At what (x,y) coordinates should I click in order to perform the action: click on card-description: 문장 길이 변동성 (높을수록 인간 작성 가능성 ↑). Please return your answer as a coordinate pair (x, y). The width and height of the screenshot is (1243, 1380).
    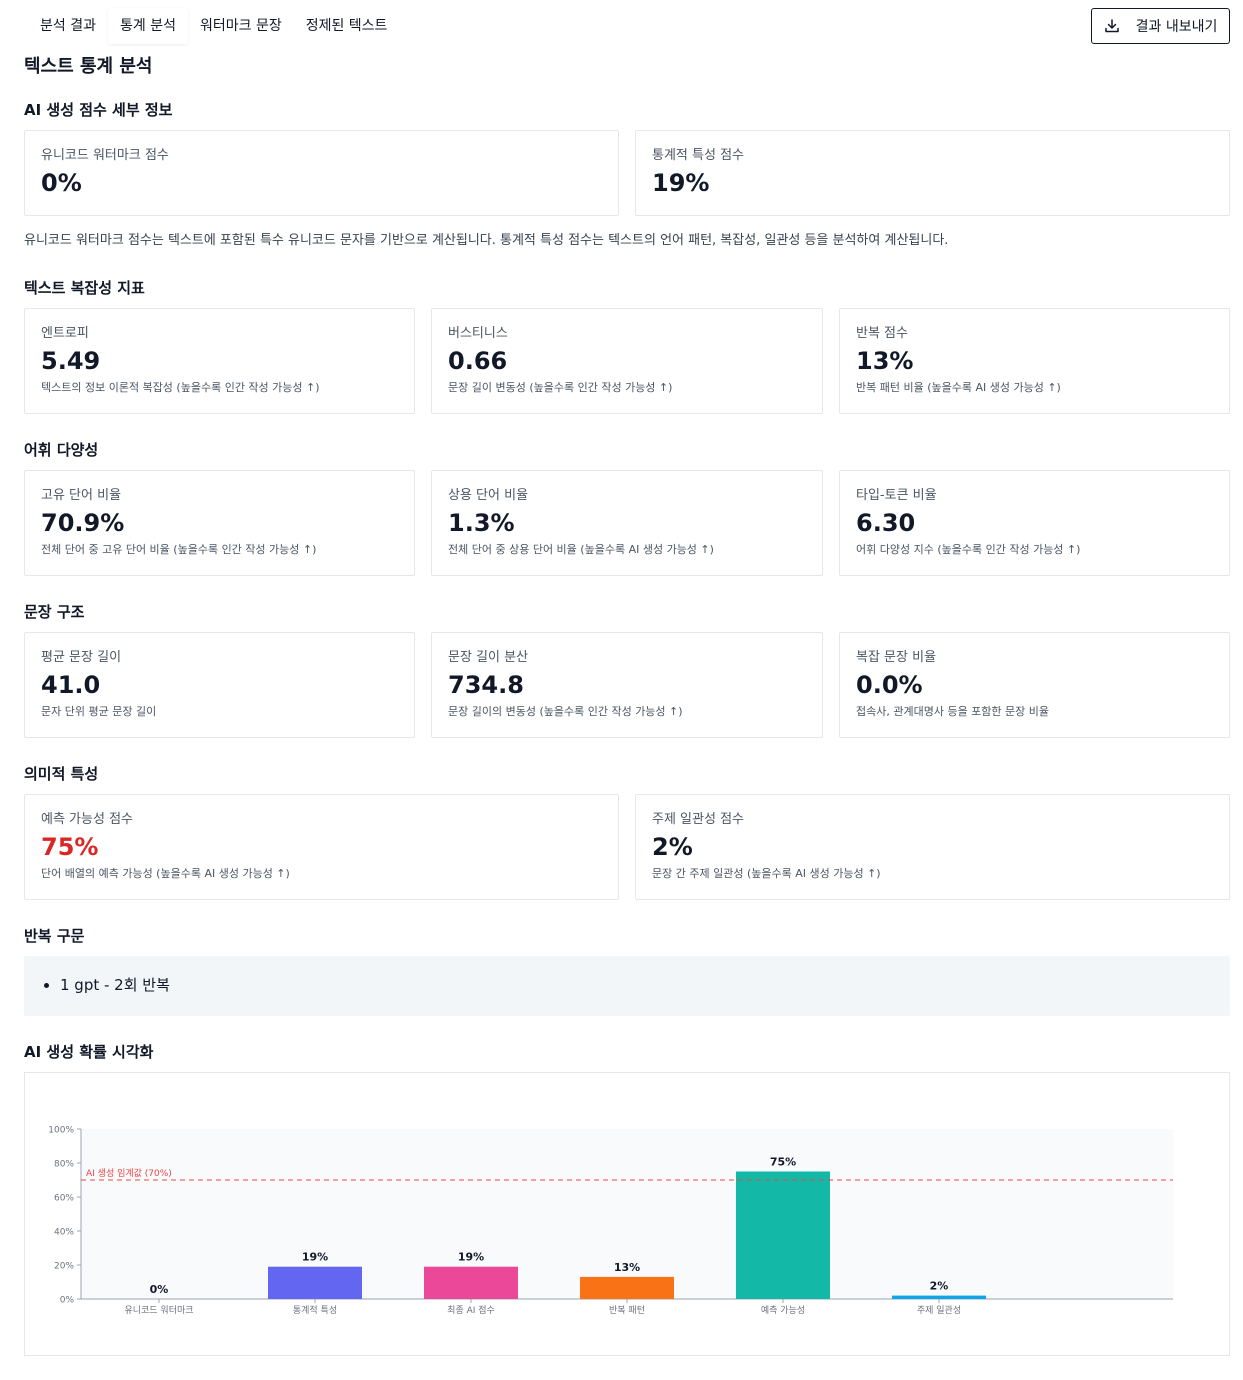
    Looking at the image, I should click on (560, 387).